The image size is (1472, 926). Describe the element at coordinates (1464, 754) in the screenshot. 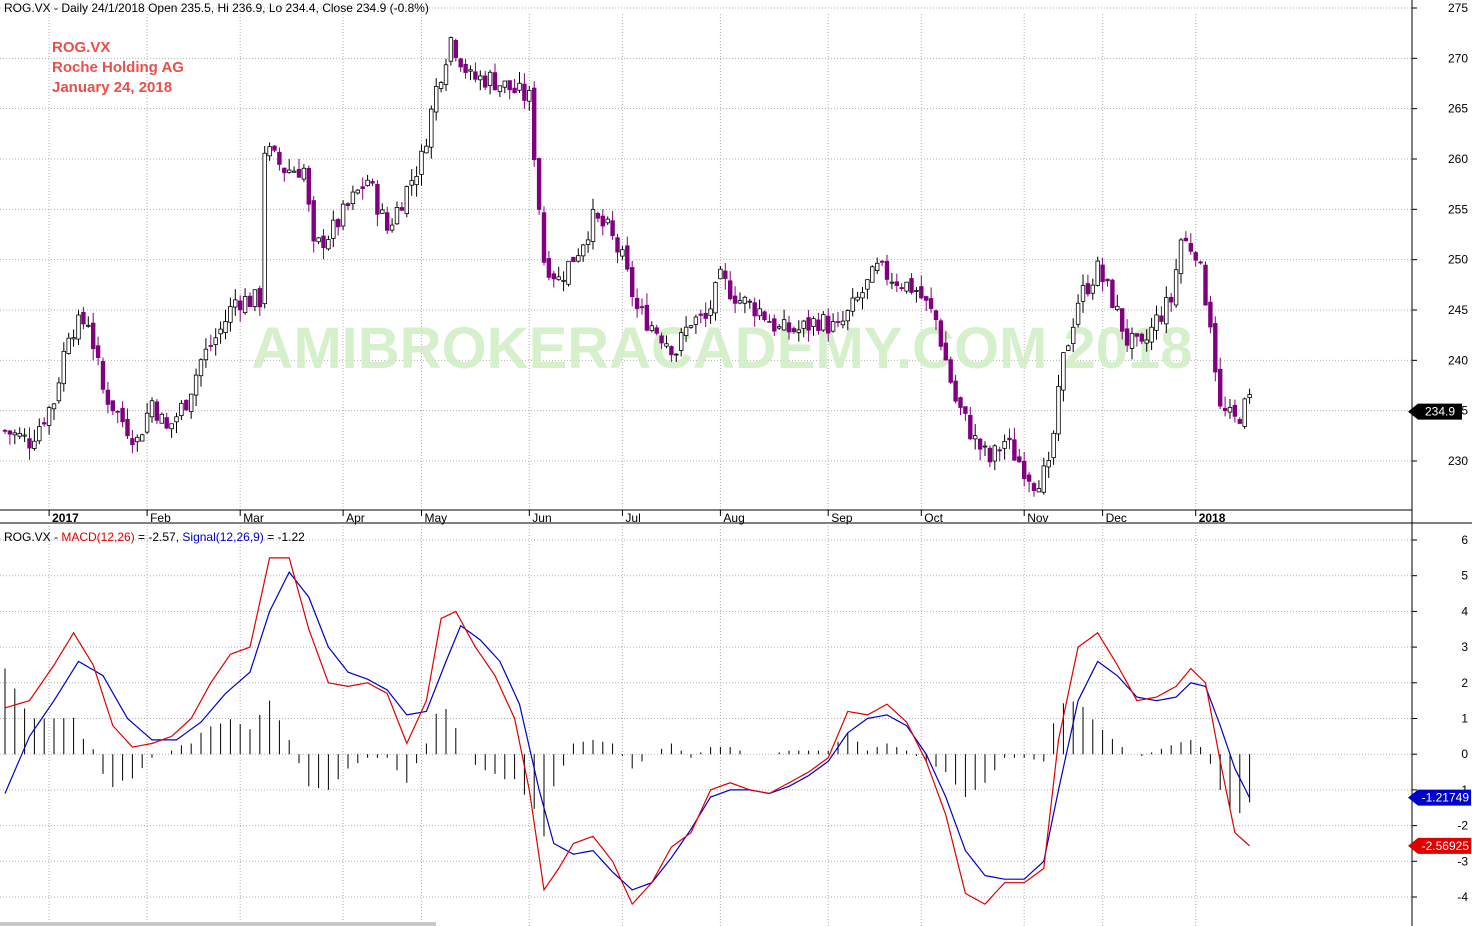

I see `macd-ytick-label: 0` at that location.